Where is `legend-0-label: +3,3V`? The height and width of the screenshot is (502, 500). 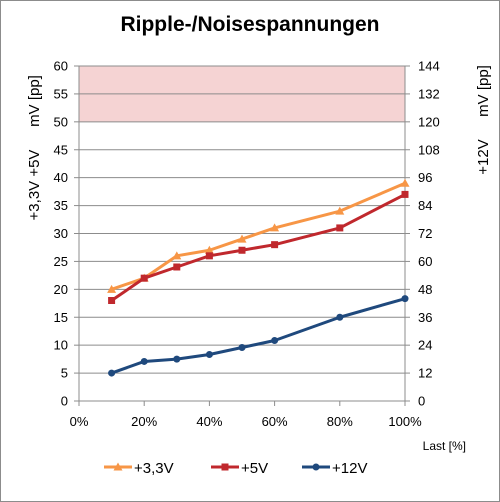
legend-0-label: +3,3V is located at coordinates (154, 468).